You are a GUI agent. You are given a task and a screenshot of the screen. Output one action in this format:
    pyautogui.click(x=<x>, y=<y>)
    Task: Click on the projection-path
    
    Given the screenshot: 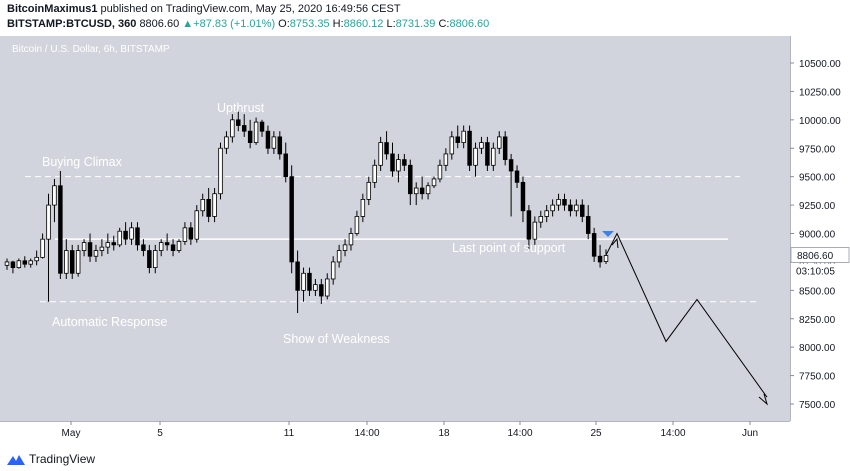 What is the action you would take?
    pyautogui.click(x=686, y=315)
    